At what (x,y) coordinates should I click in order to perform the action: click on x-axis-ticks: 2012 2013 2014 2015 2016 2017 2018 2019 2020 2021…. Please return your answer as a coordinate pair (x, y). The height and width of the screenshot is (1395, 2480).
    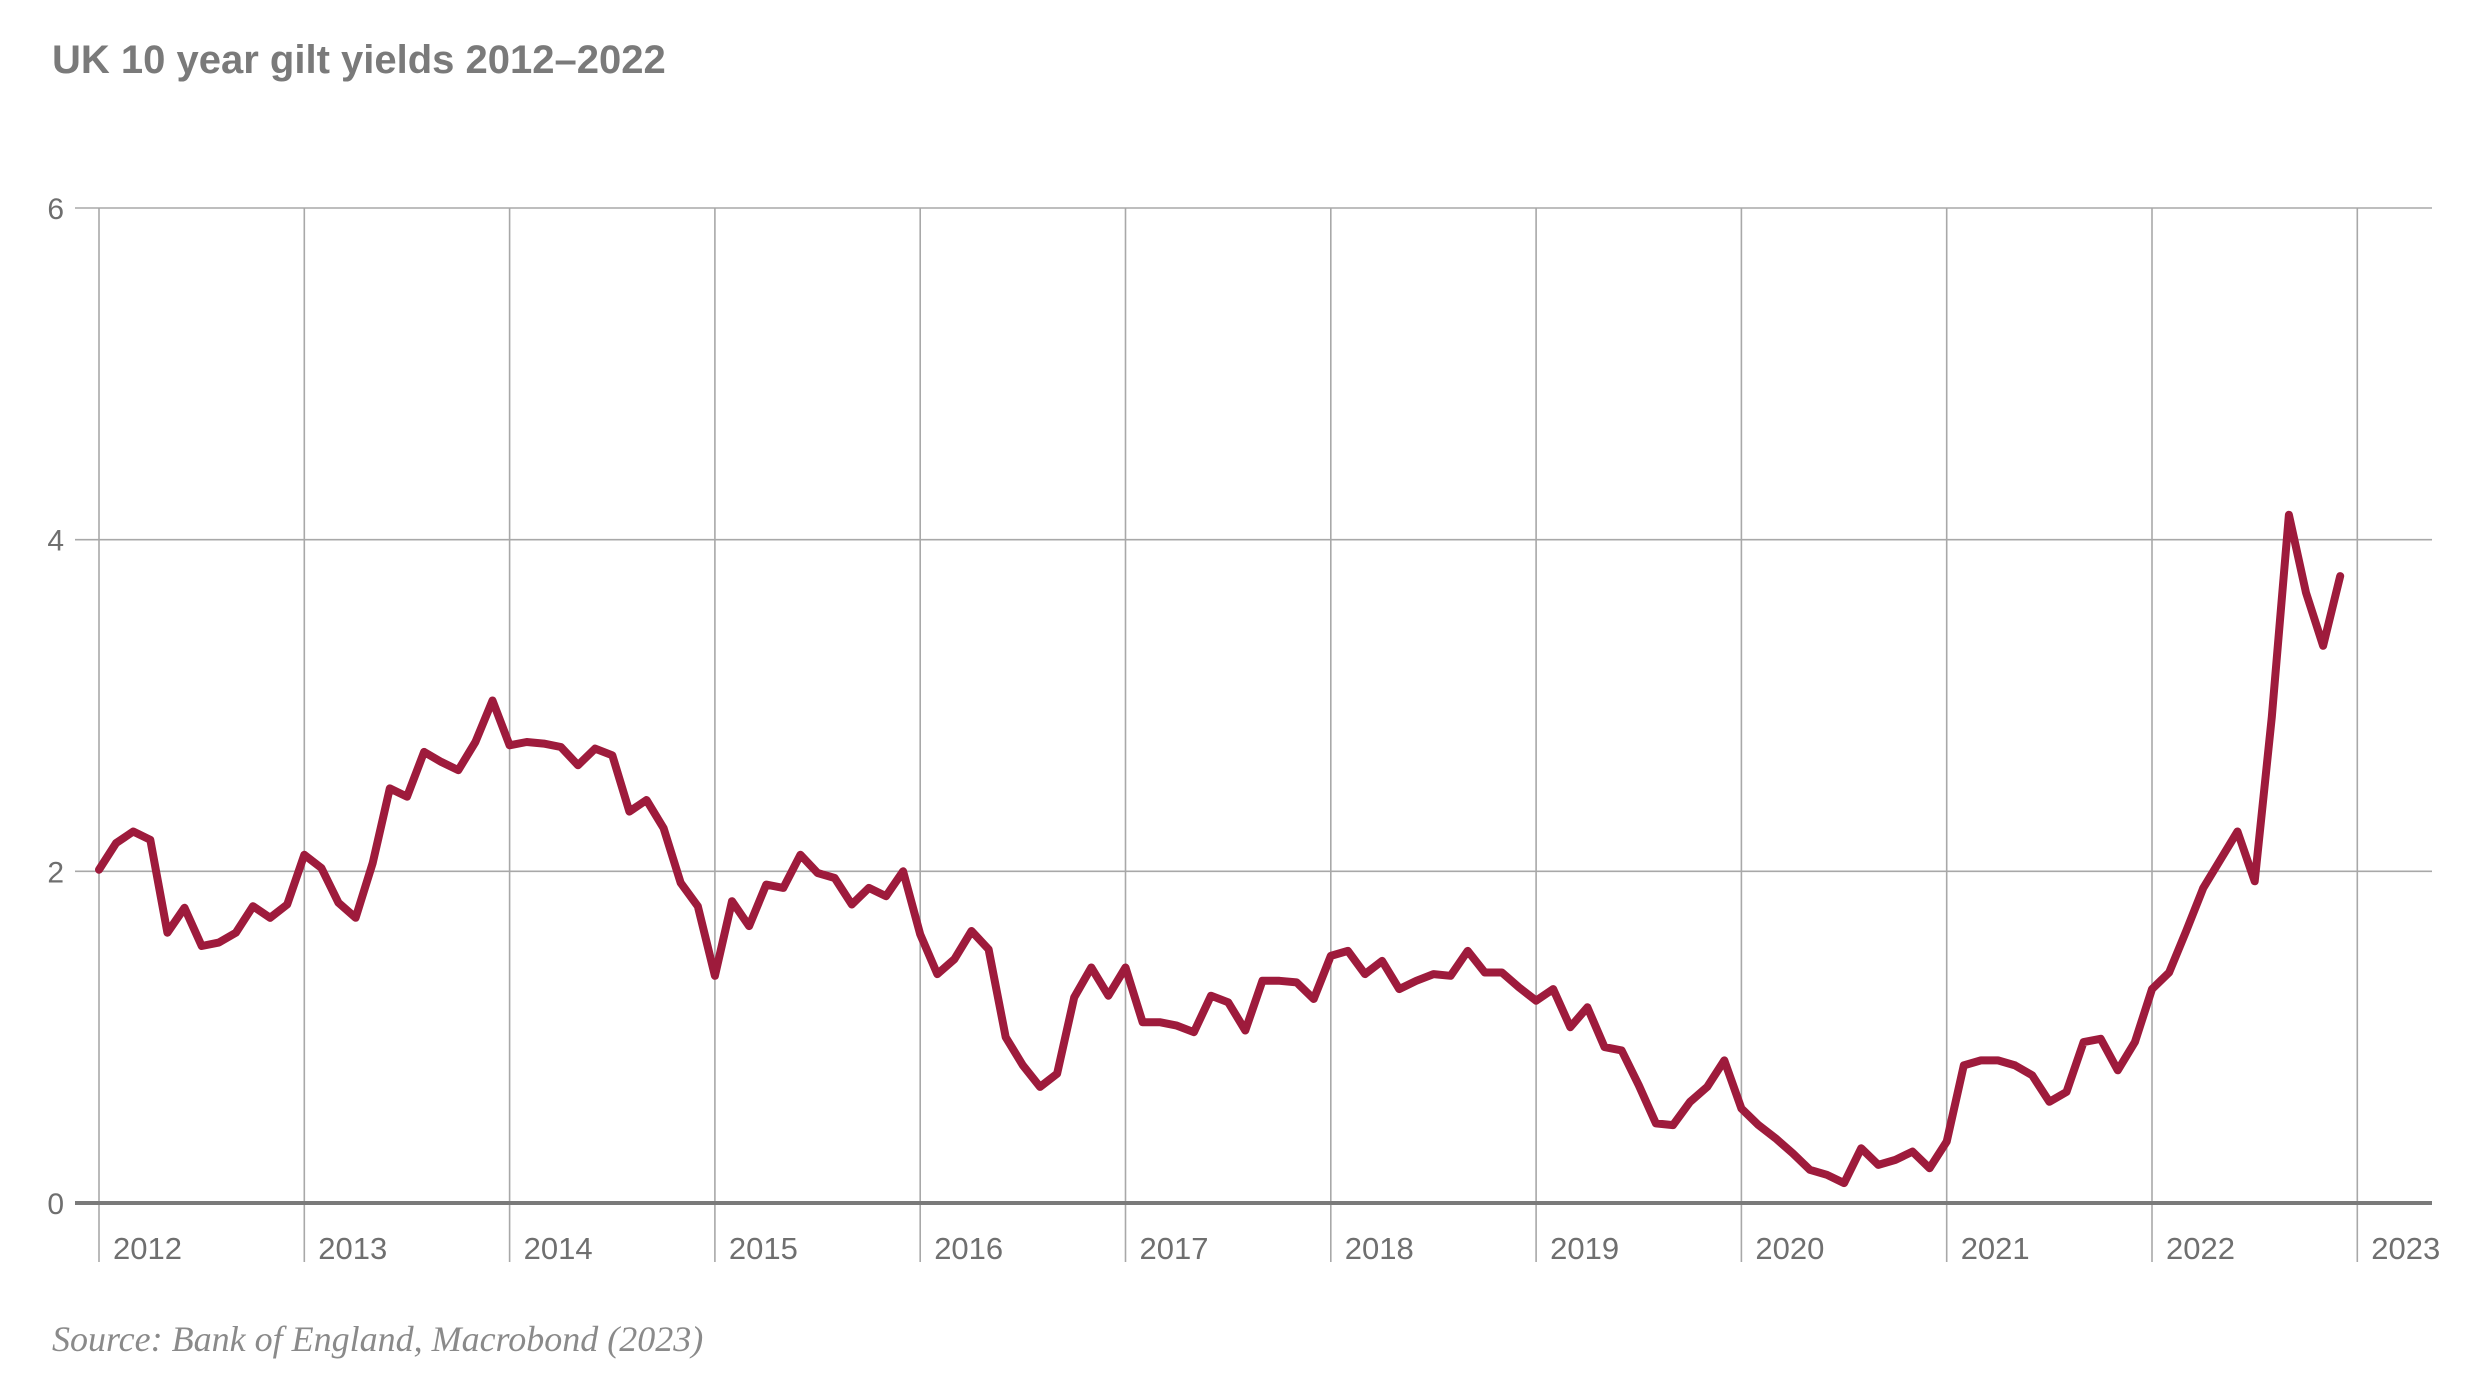
    Looking at the image, I should click on (1276, 1248).